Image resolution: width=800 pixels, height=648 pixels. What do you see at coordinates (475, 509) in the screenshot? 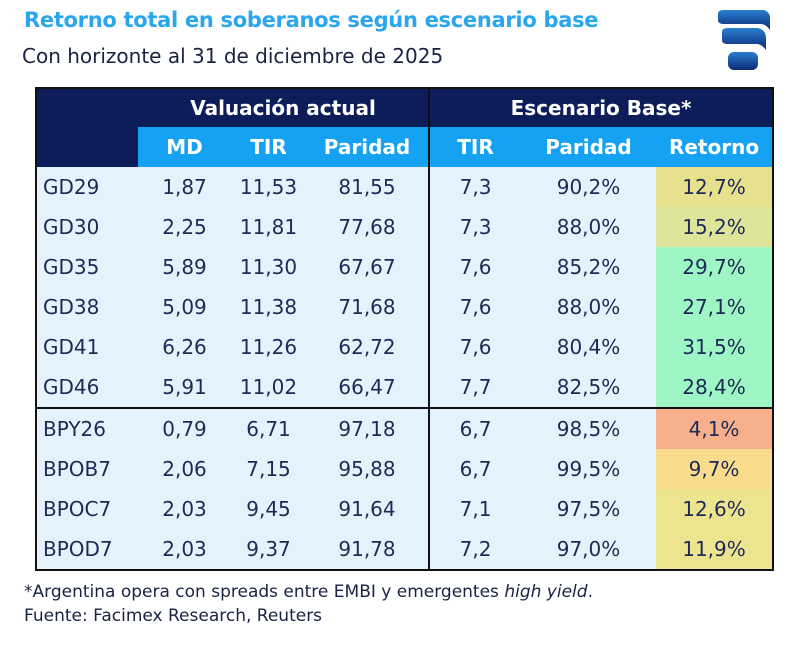
I see `cell-tir-base: 7,1` at bounding box center [475, 509].